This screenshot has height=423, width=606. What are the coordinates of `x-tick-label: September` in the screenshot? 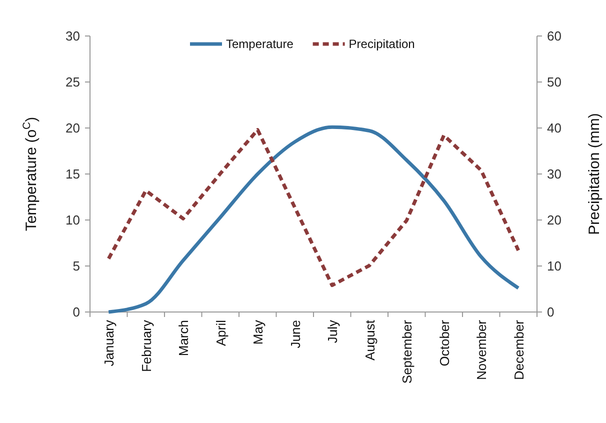 It's located at (407, 351).